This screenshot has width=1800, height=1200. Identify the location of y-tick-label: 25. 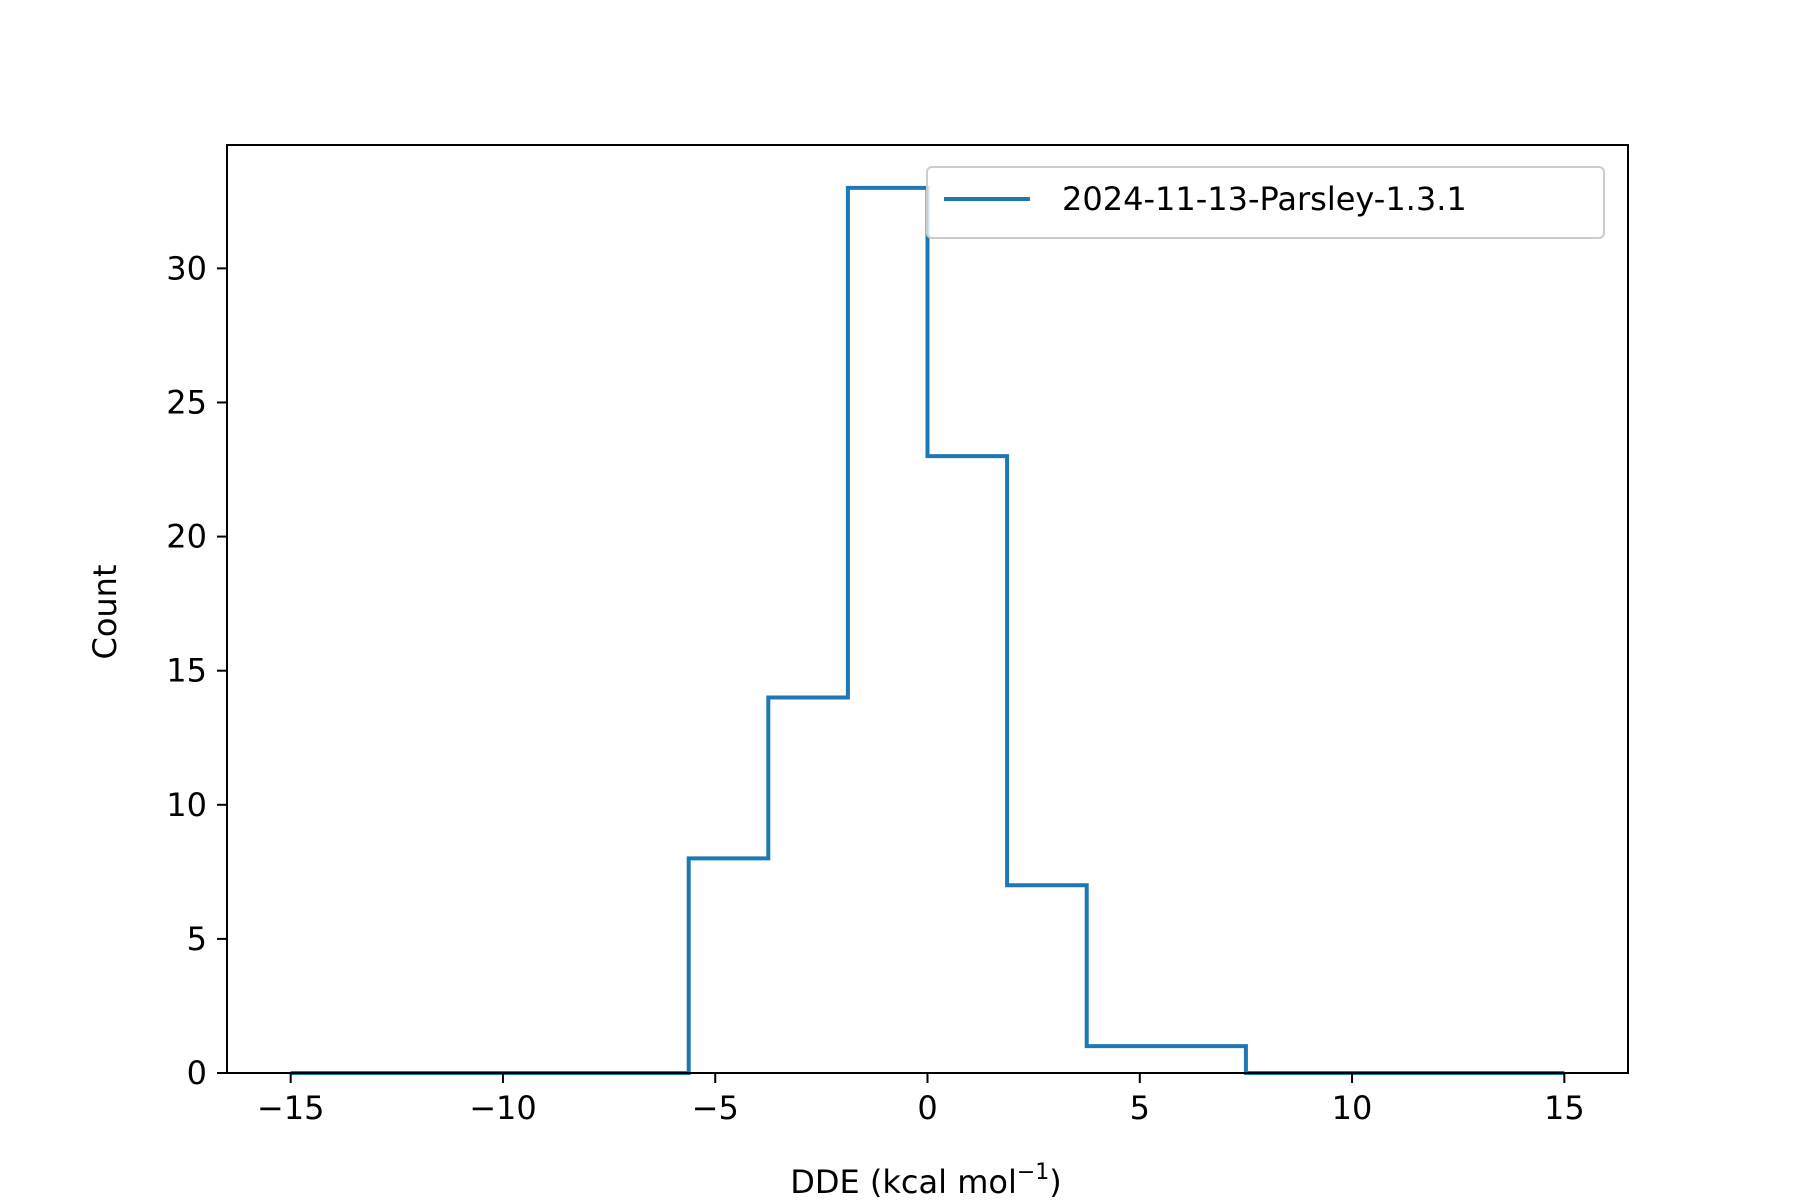
(186, 402).